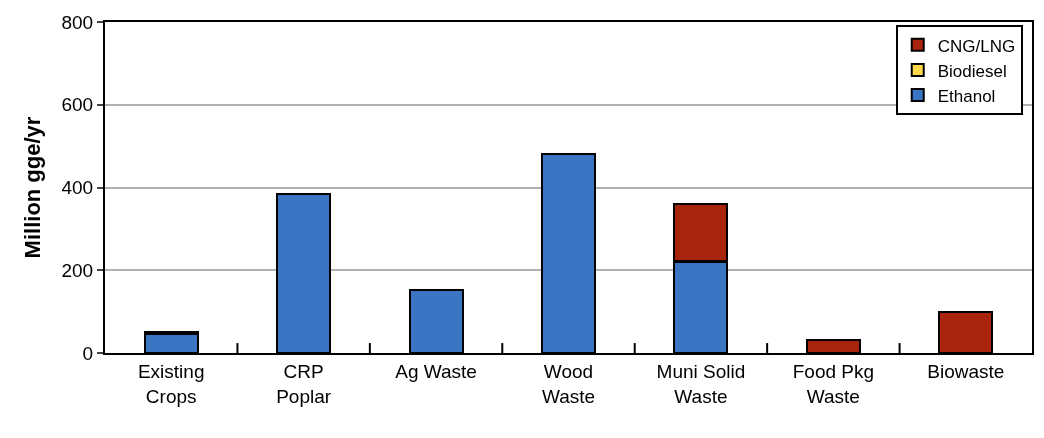 This screenshot has height=438, width=1044. What do you see at coordinates (32, 187) in the screenshot?
I see `y-axis-title: Million gge/yr` at bounding box center [32, 187].